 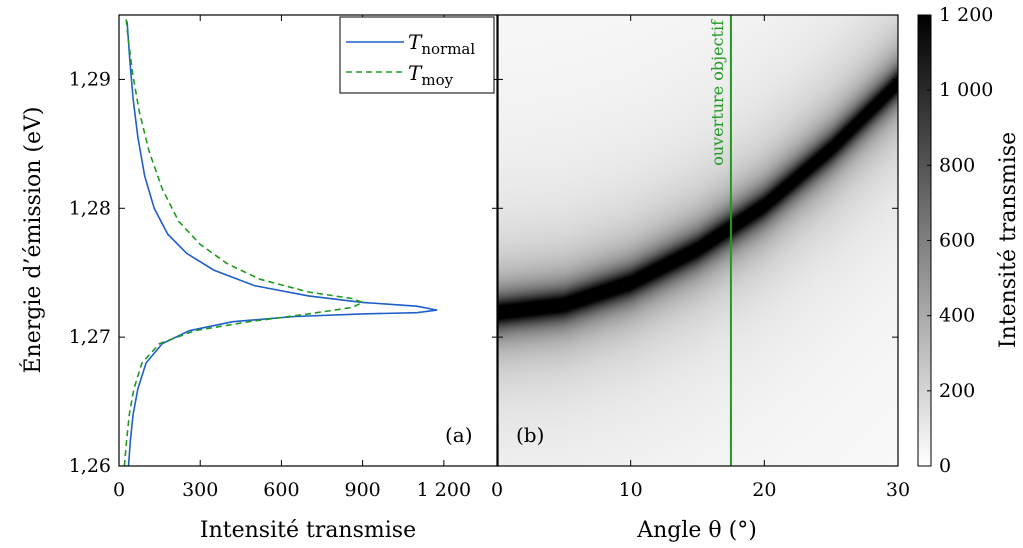 I want to click on colorbar-tick-label: 600, so click(x=957, y=241).